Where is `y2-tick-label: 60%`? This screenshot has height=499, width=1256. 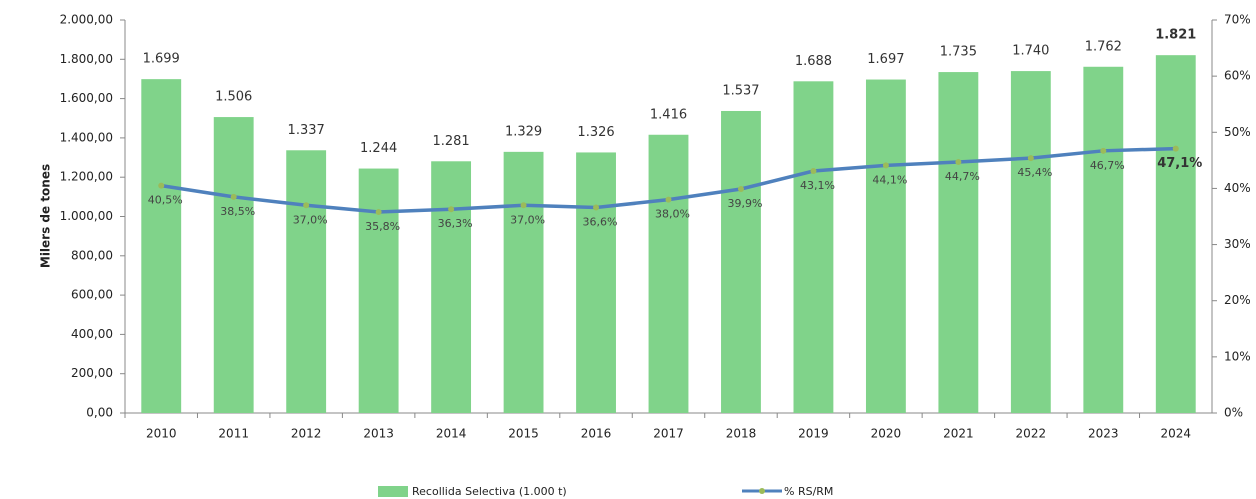 y2-tick-label: 60% is located at coordinates (1237, 76).